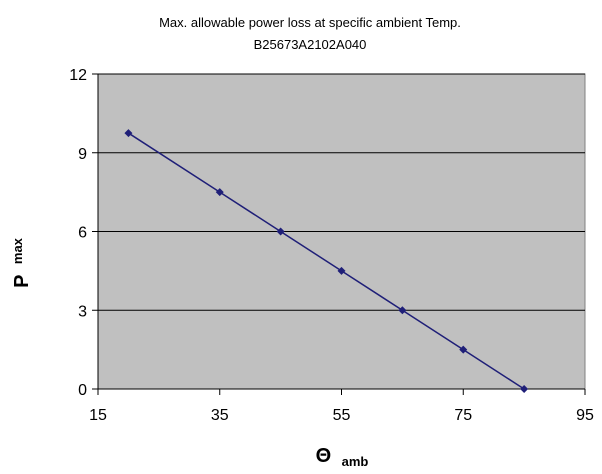  What do you see at coordinates (82, 311) in the screenshot?
I see `y-tick-label-1: 3` at bounding box center [82, 311].